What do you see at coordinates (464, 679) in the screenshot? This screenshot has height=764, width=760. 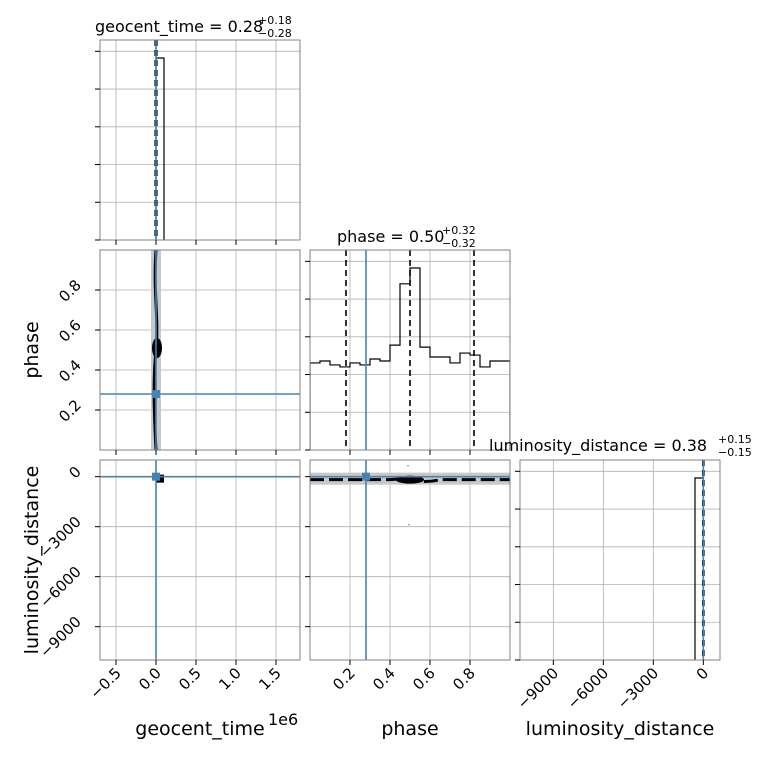 I see `tick-label-x-phase-3: 0.8` at bounding box center [464, 679].